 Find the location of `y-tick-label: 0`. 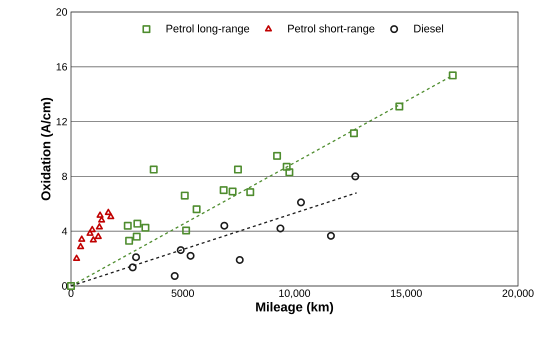

y-tick-label: 0 is located at coordinates (65, 286).